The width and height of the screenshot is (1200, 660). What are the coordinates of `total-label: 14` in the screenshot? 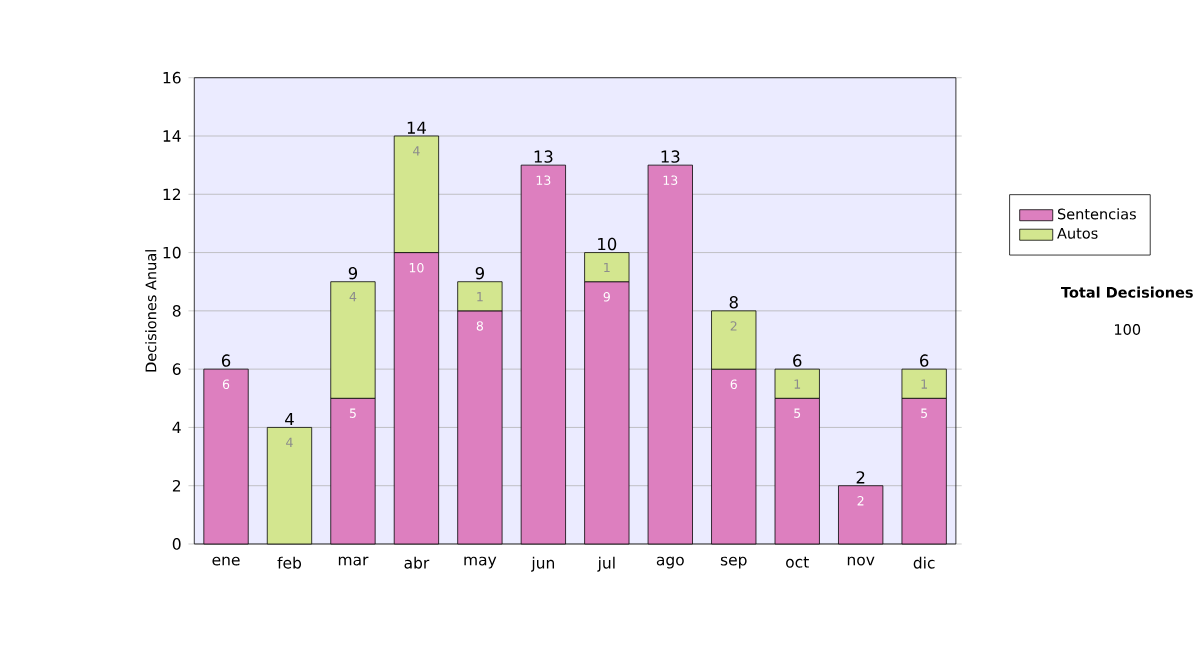 It's located at (416, 127).